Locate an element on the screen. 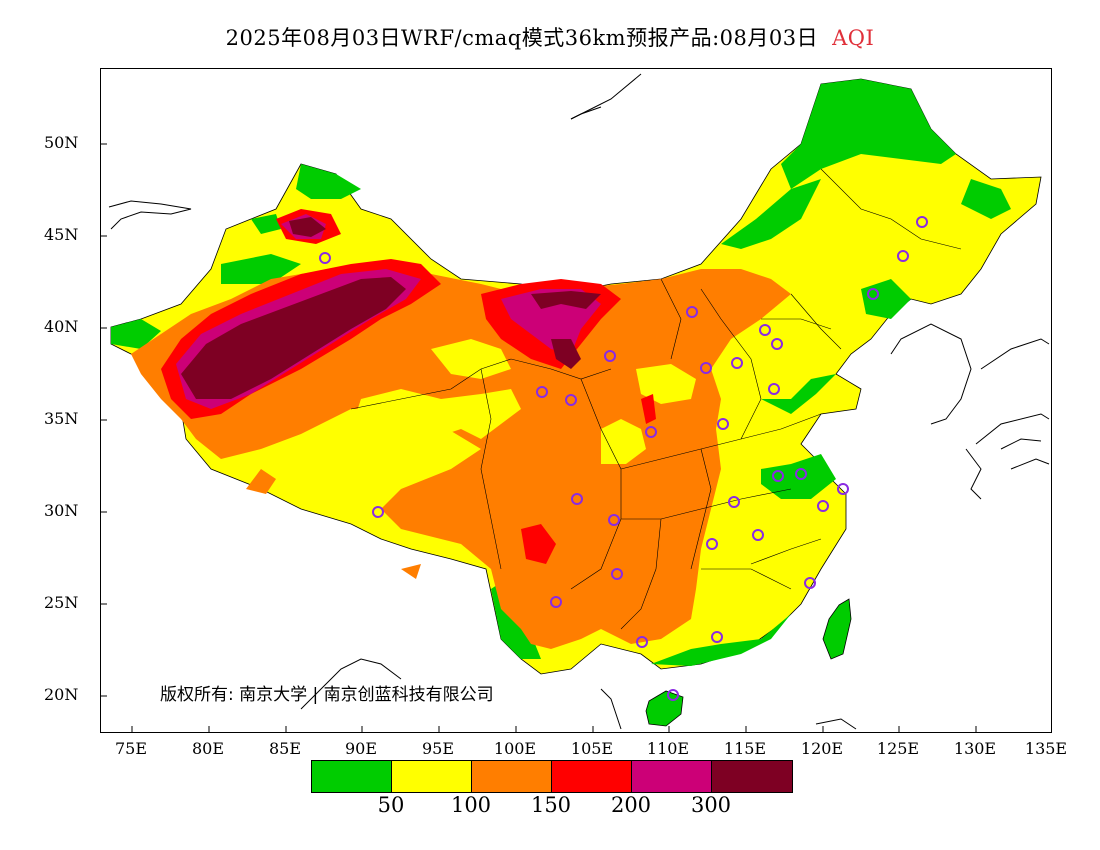  lon-label: 120E is located at coordinates (822, 748).